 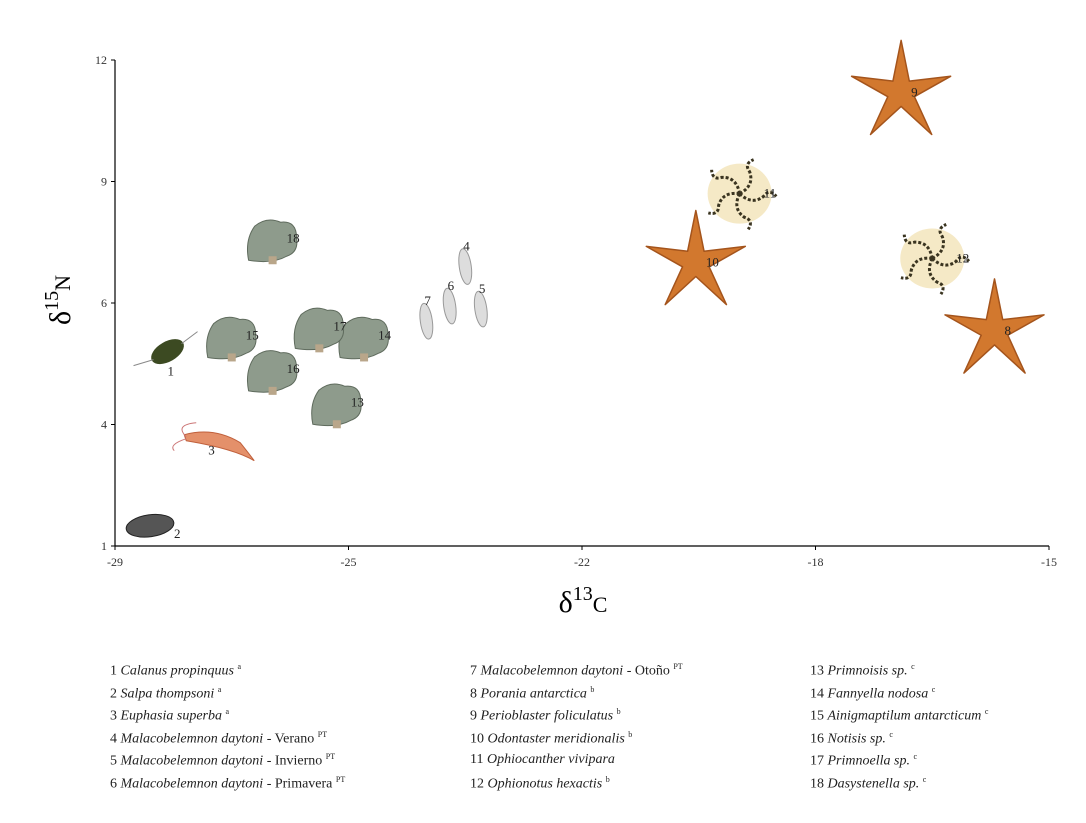 What do you see at coordinates (477, 759) in the screenshot?
I see `legend-number: 11` at bounding box center [477, 759].